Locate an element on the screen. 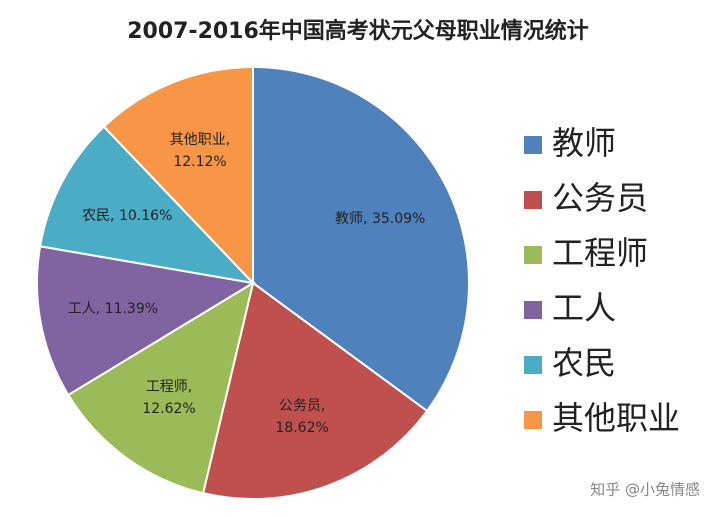 Image resolution: width=720 pixels, height=517 pixels. legend-label: 农民 is located at coordinates (584, 363).